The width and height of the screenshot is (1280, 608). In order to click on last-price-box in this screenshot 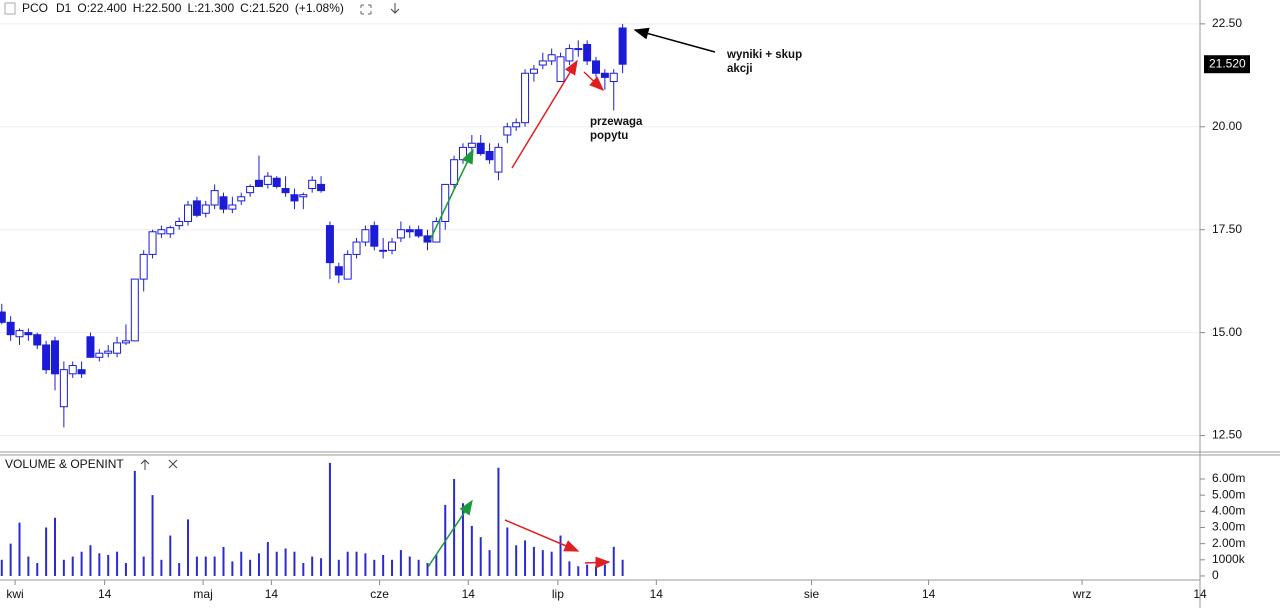, I will do `click(1227, 64)`.